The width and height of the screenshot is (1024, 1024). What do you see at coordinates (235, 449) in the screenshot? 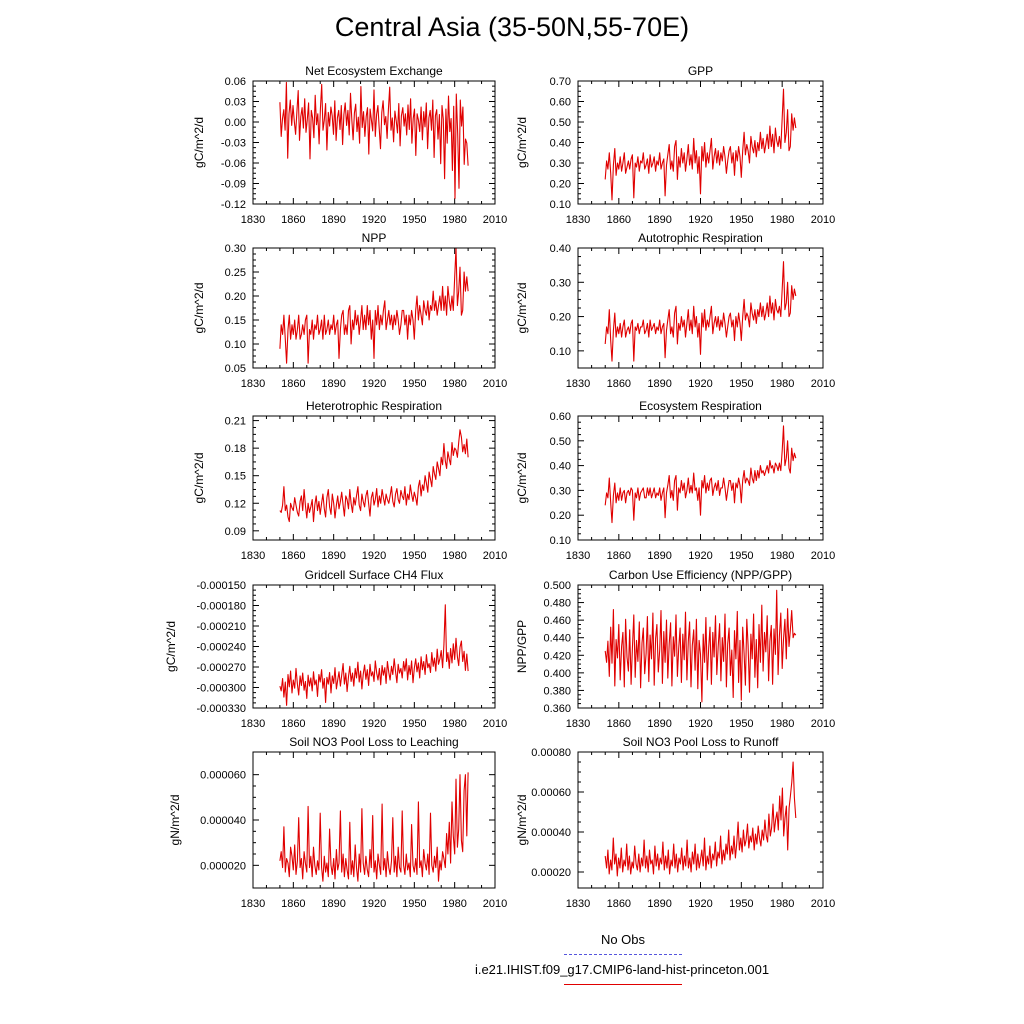
I see `y-tick-label: 0.18` at bounding box center [235, 449].